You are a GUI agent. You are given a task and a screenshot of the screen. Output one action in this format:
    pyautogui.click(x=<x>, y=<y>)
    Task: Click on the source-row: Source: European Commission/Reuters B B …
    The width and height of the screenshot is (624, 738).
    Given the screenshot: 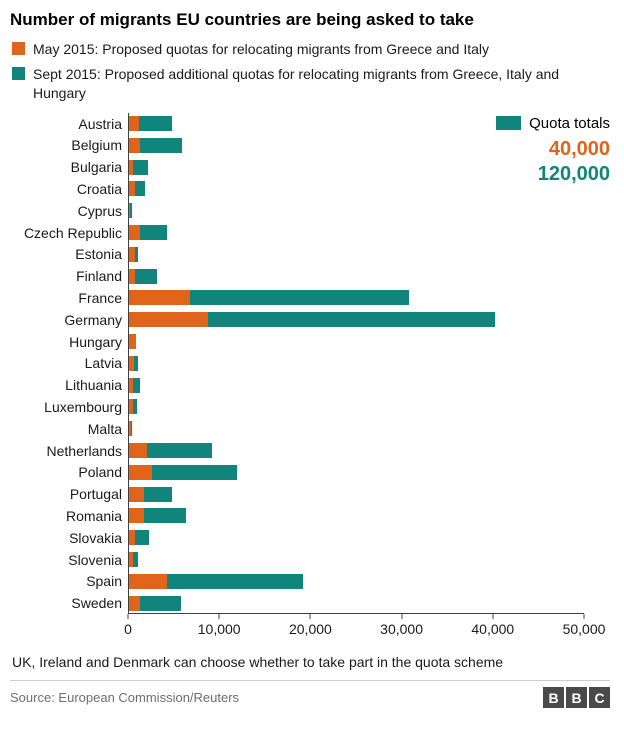 What is the action you would take?
    pyautogui.click(x=310, y=697)
    